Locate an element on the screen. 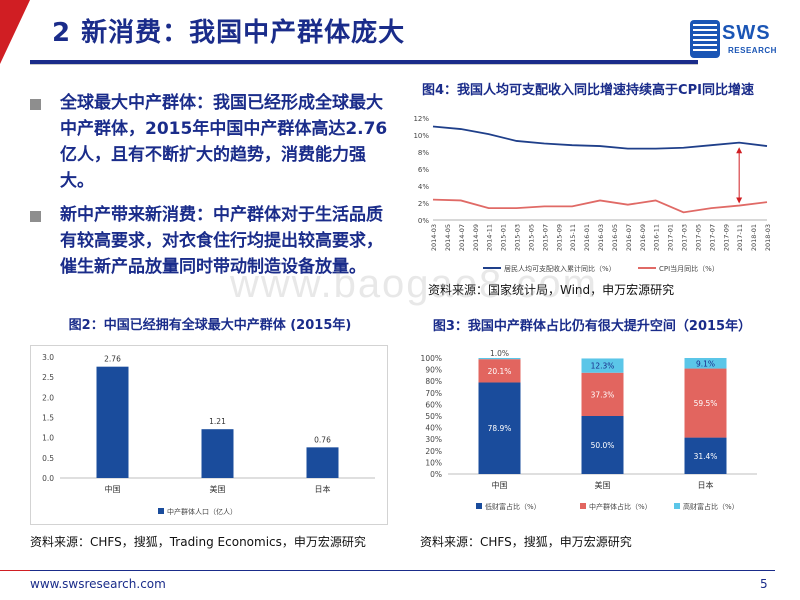 The width and height of the screenshot is (800, 600). page-title: 2 新消费：我国中产群体庞大 is located at coordinates (229, 33).